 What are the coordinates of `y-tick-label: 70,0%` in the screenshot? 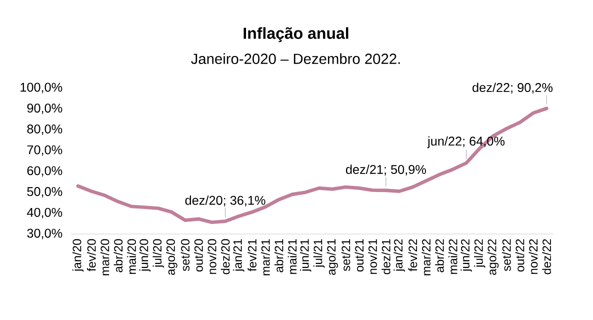 It's located at (44, 150).